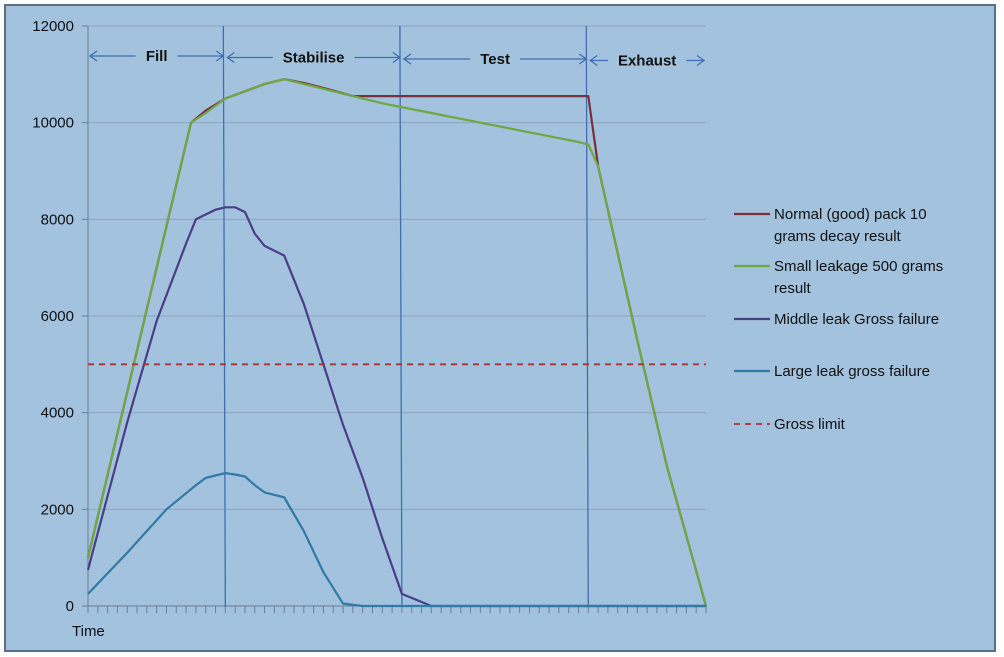 The image size is (1004, 657). Describe the element at coordinates (810, 424) in the screenshot. I see `legend-entry: Gross limit` at that location.